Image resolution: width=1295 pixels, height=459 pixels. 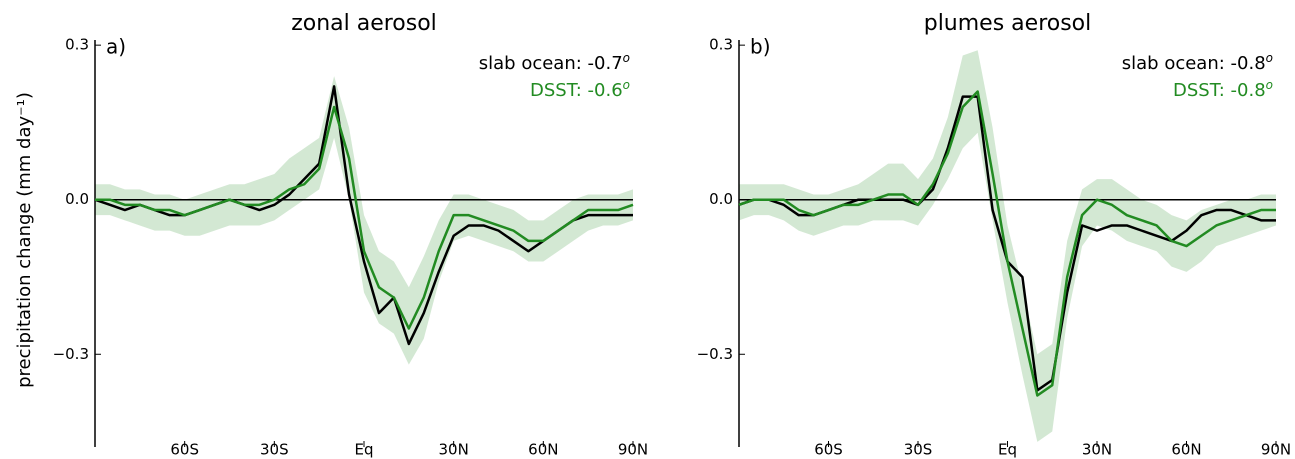 I want to click on panel-label: b), so click(x=760, y=47).